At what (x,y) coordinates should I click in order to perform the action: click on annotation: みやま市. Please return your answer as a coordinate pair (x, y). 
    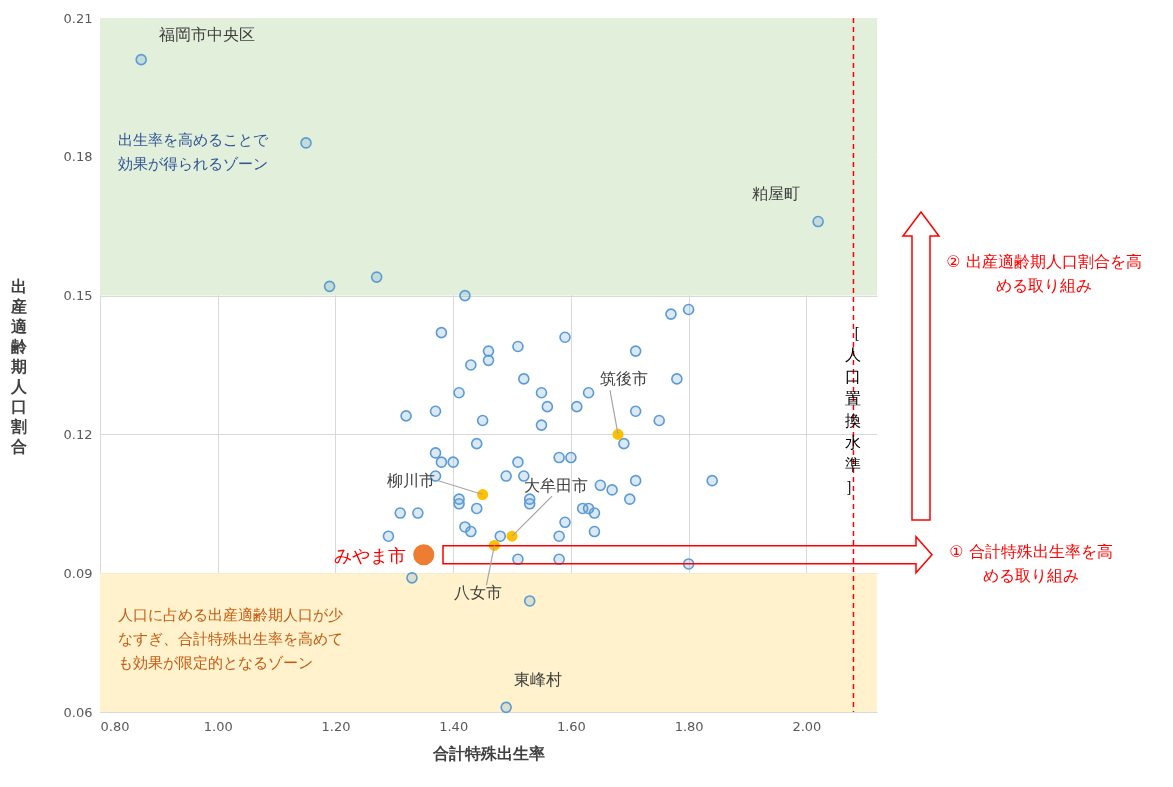
    Looking at the image, I should click on (369, 555).